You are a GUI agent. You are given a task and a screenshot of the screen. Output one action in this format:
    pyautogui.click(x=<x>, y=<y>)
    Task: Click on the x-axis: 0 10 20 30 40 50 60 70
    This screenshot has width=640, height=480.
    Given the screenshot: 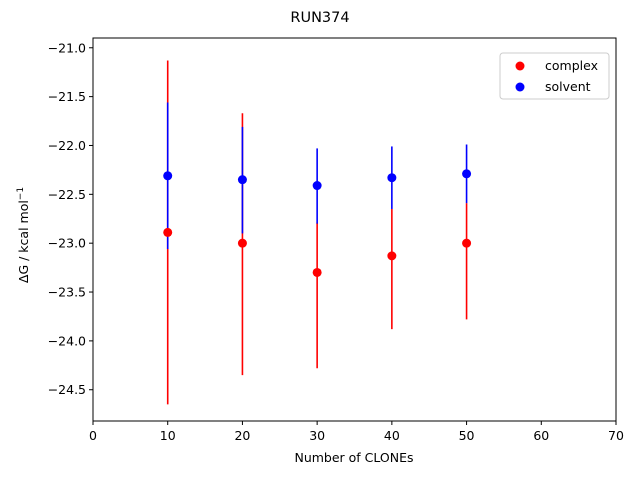 What is the action you would take?
    pyautogui.click(x=356, y=432)
    